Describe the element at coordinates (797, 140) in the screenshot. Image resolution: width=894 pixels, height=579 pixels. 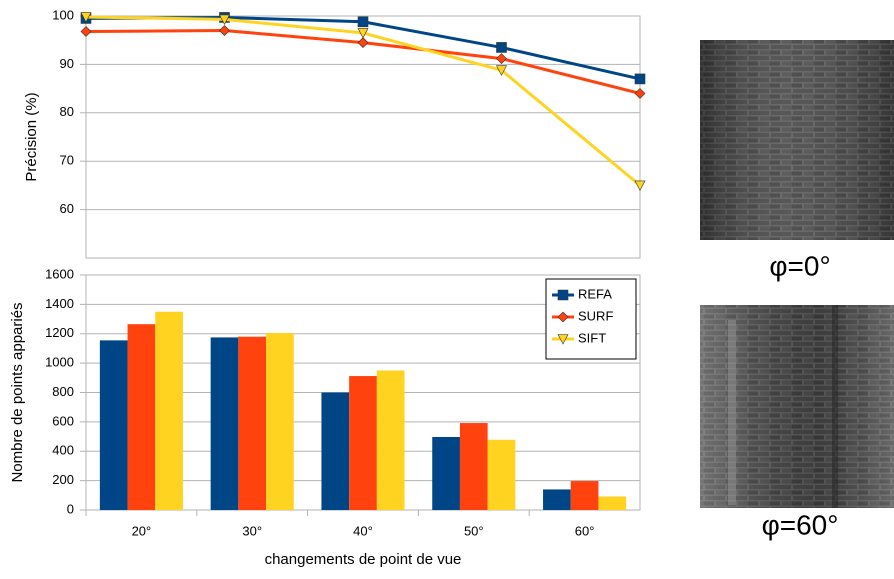
I see `photo-0deg` at that location.